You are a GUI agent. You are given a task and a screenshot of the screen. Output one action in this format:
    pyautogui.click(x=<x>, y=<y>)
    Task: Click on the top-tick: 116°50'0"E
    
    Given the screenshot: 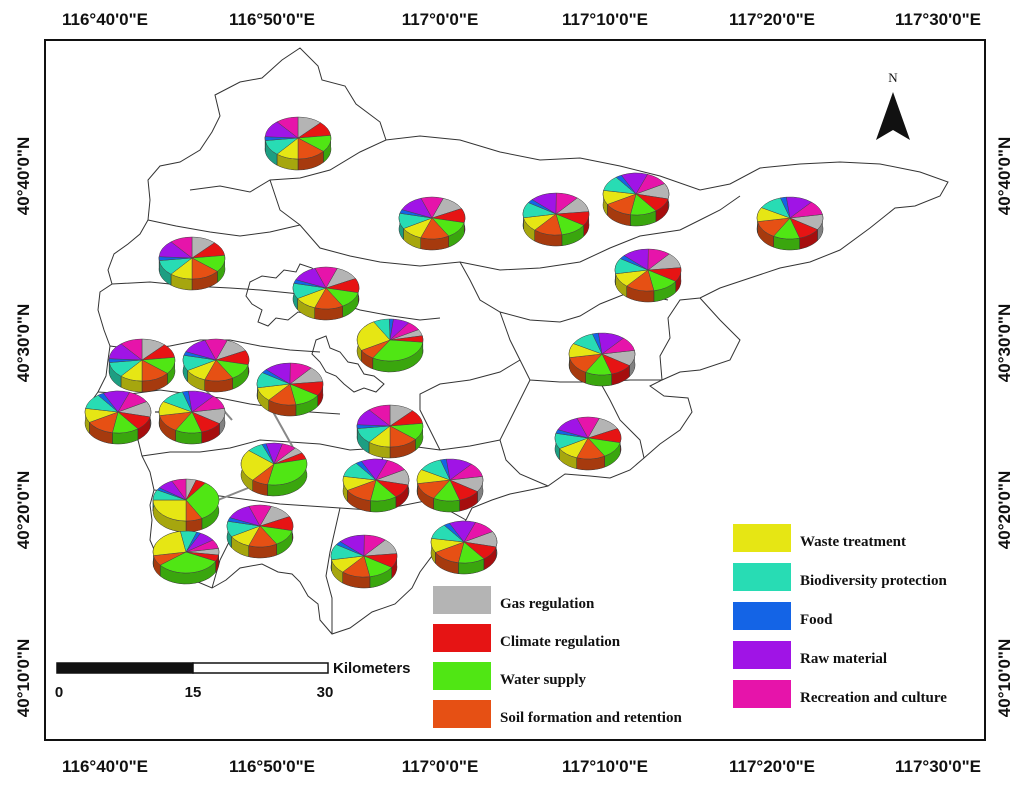 What is the action you would take?
    pyautogui.click(x=272, y=19)
    